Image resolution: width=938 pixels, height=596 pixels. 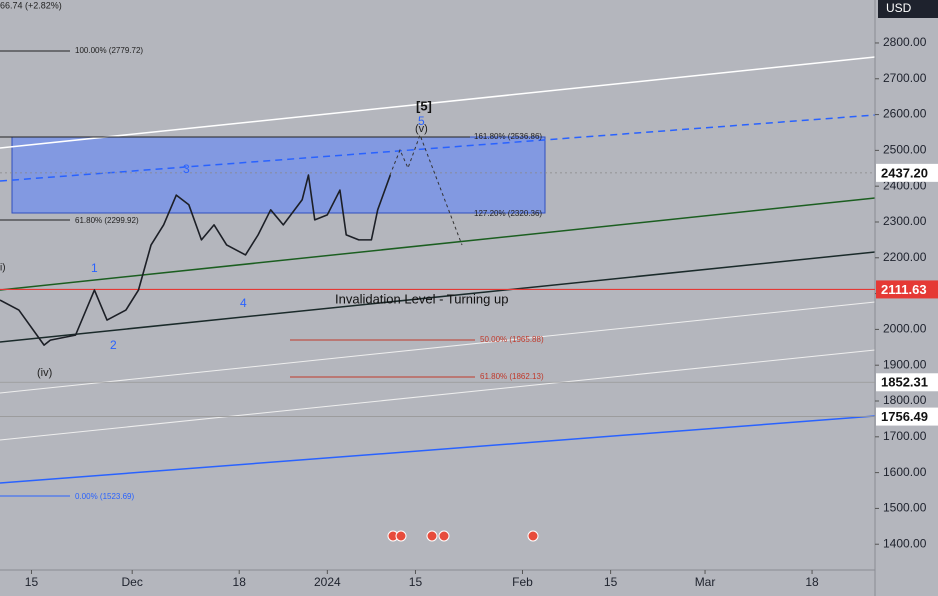 What do you see at coordinates (904, 382) in the screenshot?
I see `price-tag-label: 1852.31` at bounding box center [904, 382].